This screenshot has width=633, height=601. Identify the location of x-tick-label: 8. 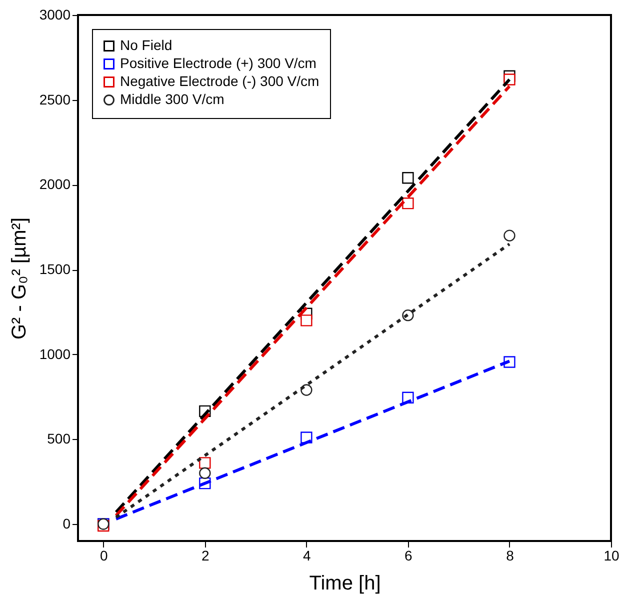
(510, 556).